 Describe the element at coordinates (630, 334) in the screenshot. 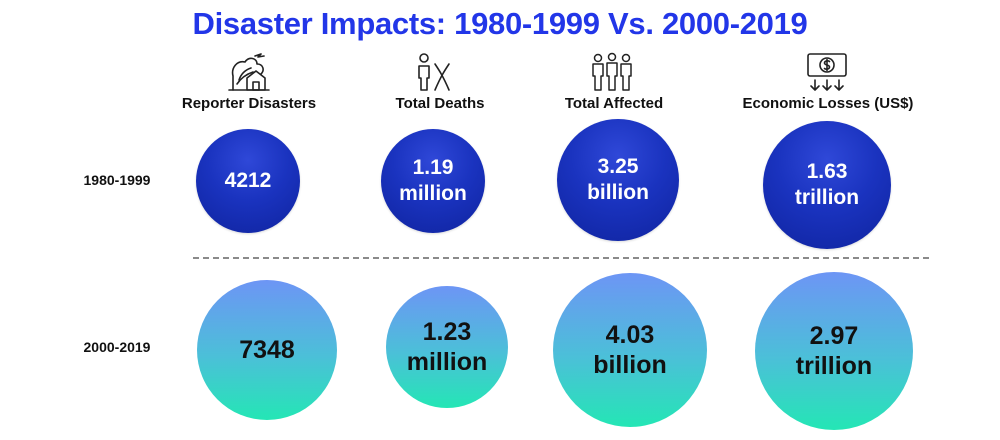

I see `value-number: 4.03` at that location.